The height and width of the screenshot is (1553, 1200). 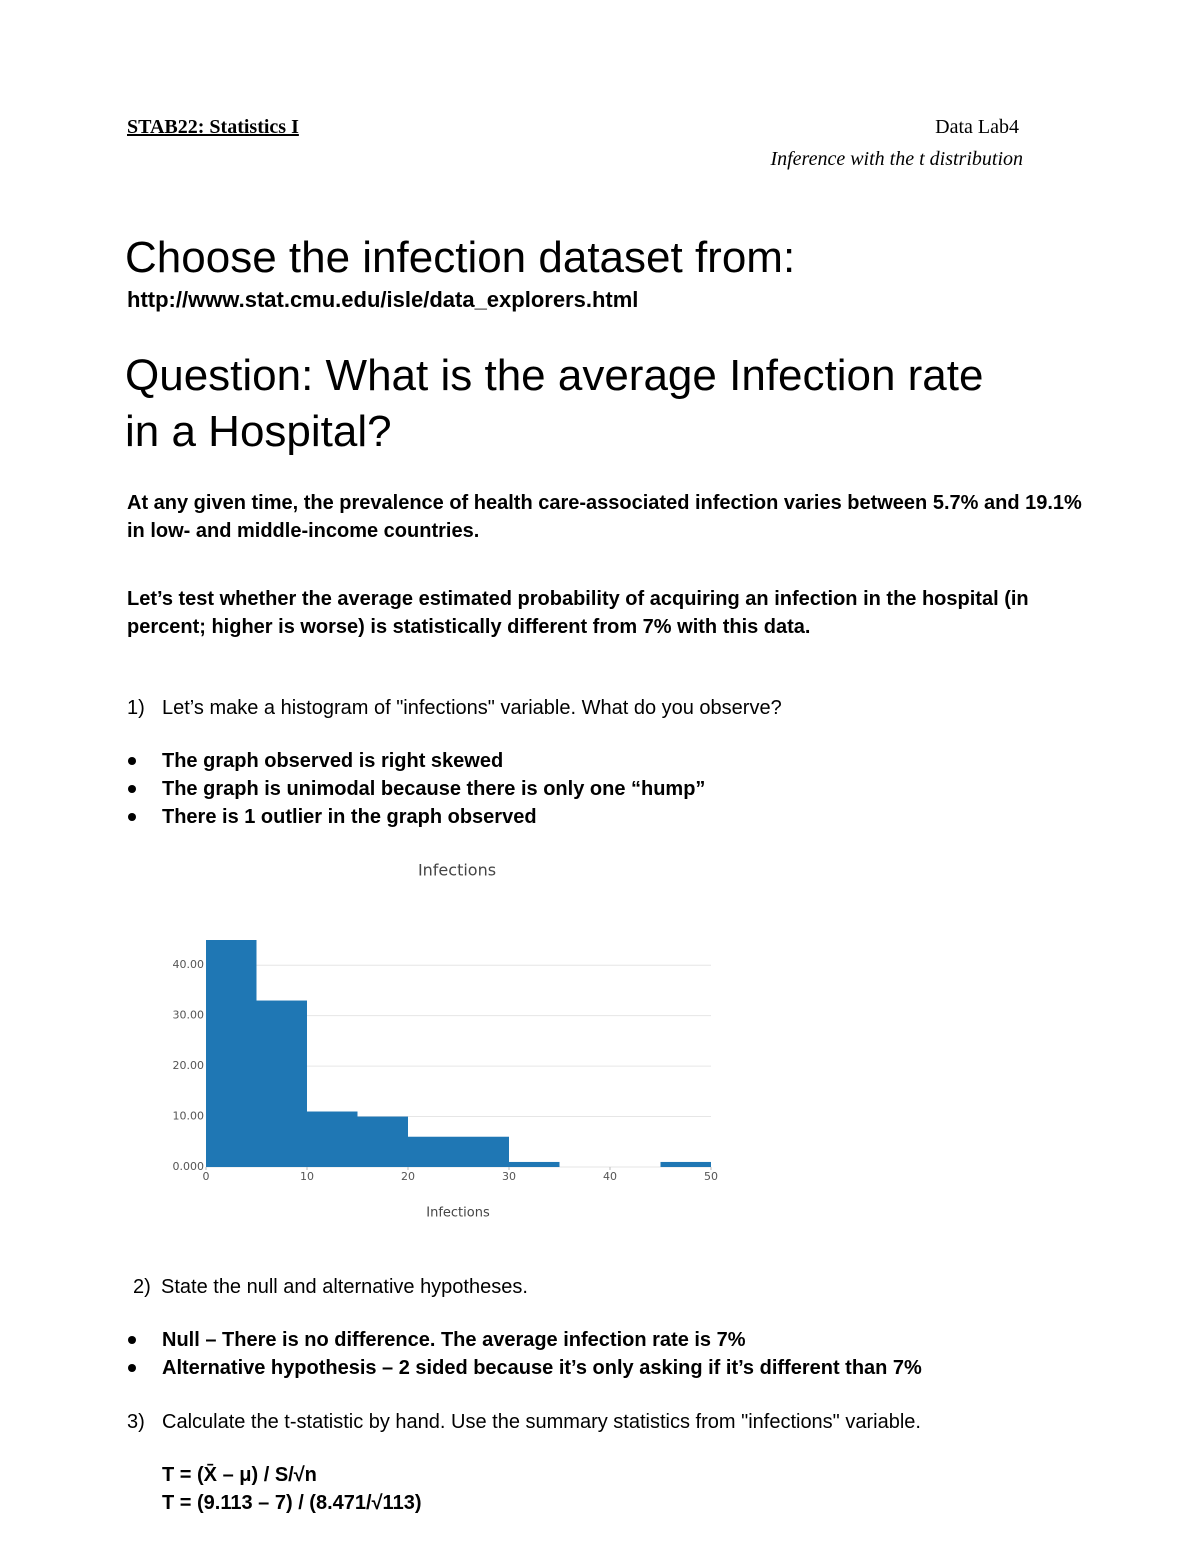 What do you see at coordinates (189, 1065) in the screenshot?
I see `y-tick-label: 20.00` at bounding box center [189, 1065].